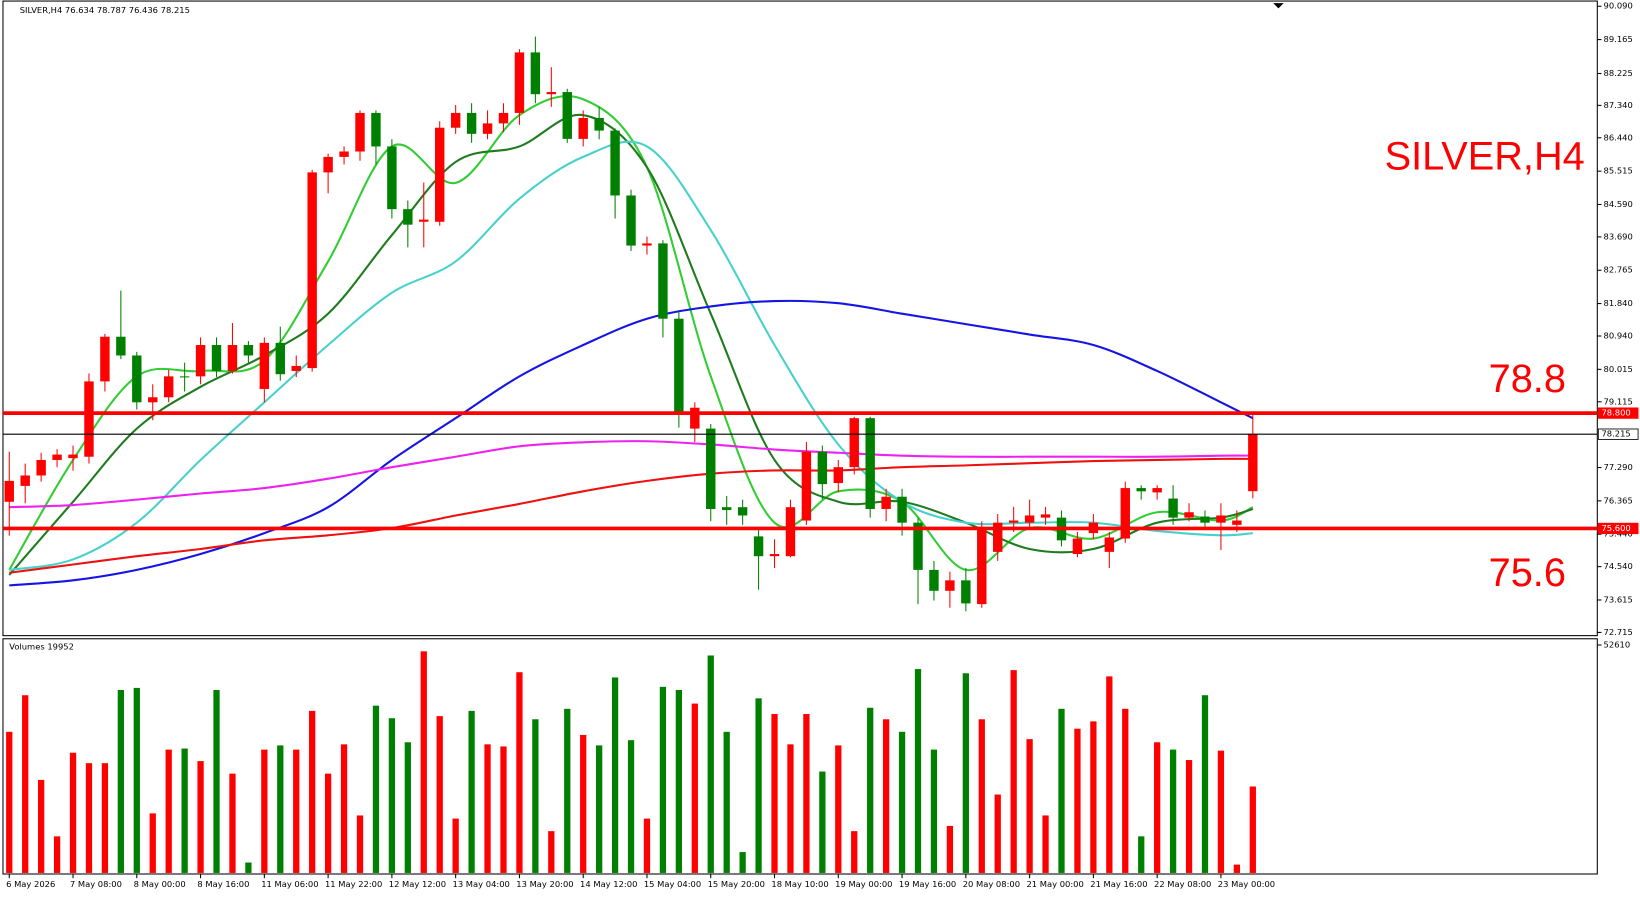 Image resolution: width=1640 pixels, height=897 pixels. Describe the element at coordinates (223, 884) in the screenshot. I see `x-tick-label: 8 May 16:00` at that location.